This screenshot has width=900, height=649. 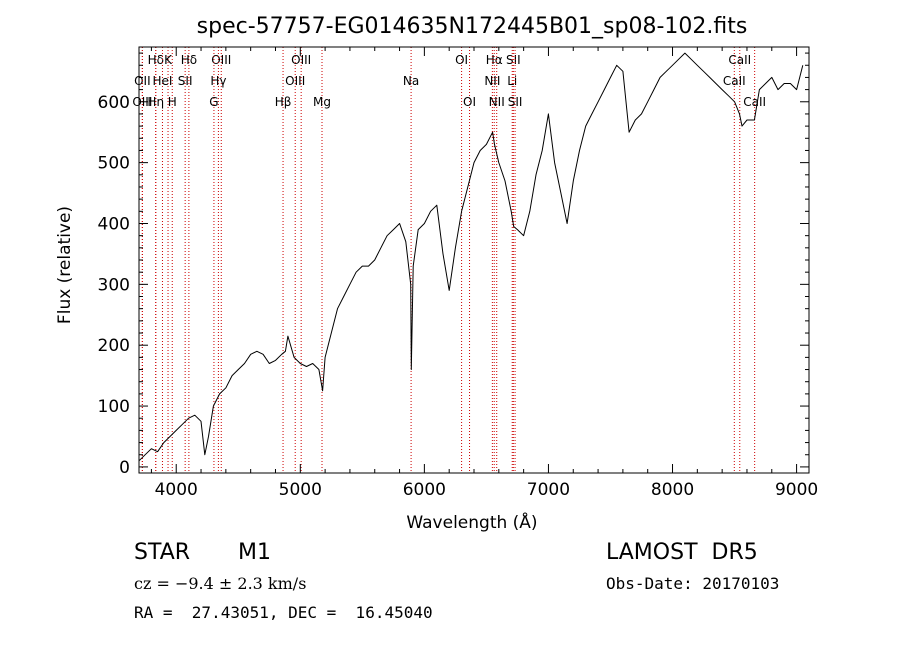 What do you see at coordinates (155, 102) in the screenshot?
I see `line-marker-label: Hη` at bounding box center [155, 102].